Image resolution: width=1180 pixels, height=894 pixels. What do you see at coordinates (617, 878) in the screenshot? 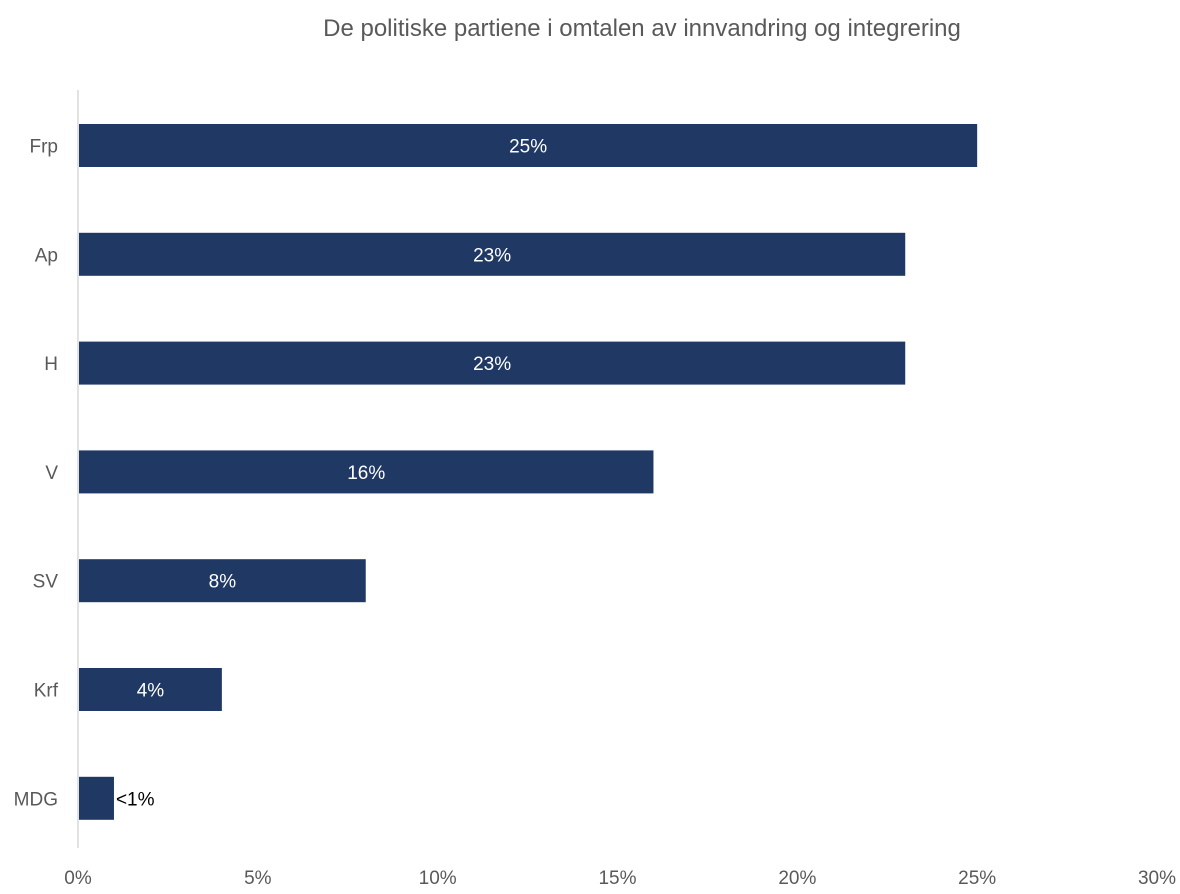
I see `x-tick-label: 15%` at bounding box center [617, 878].